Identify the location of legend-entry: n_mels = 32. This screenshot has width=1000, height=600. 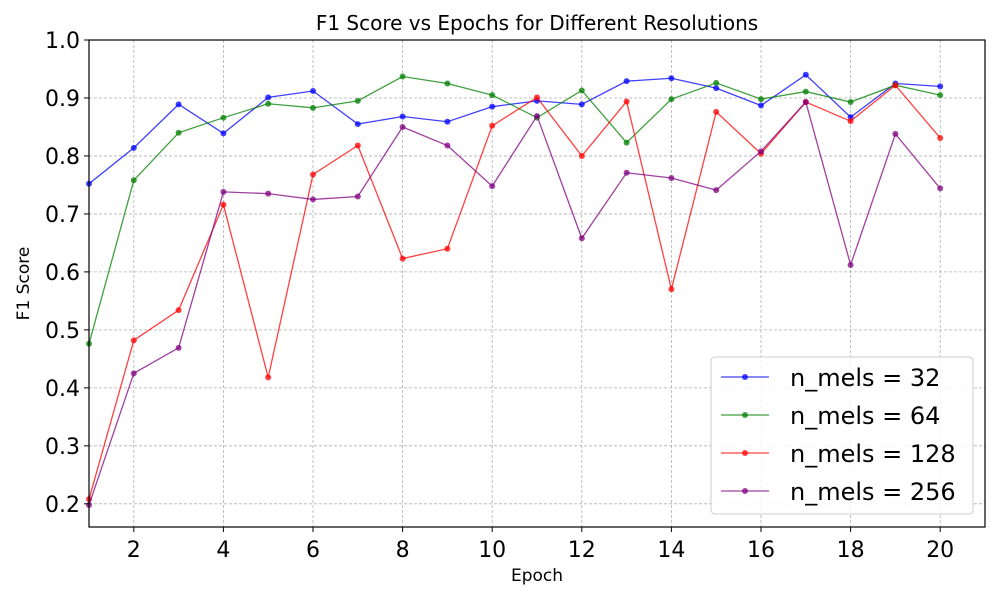
(830, 378).